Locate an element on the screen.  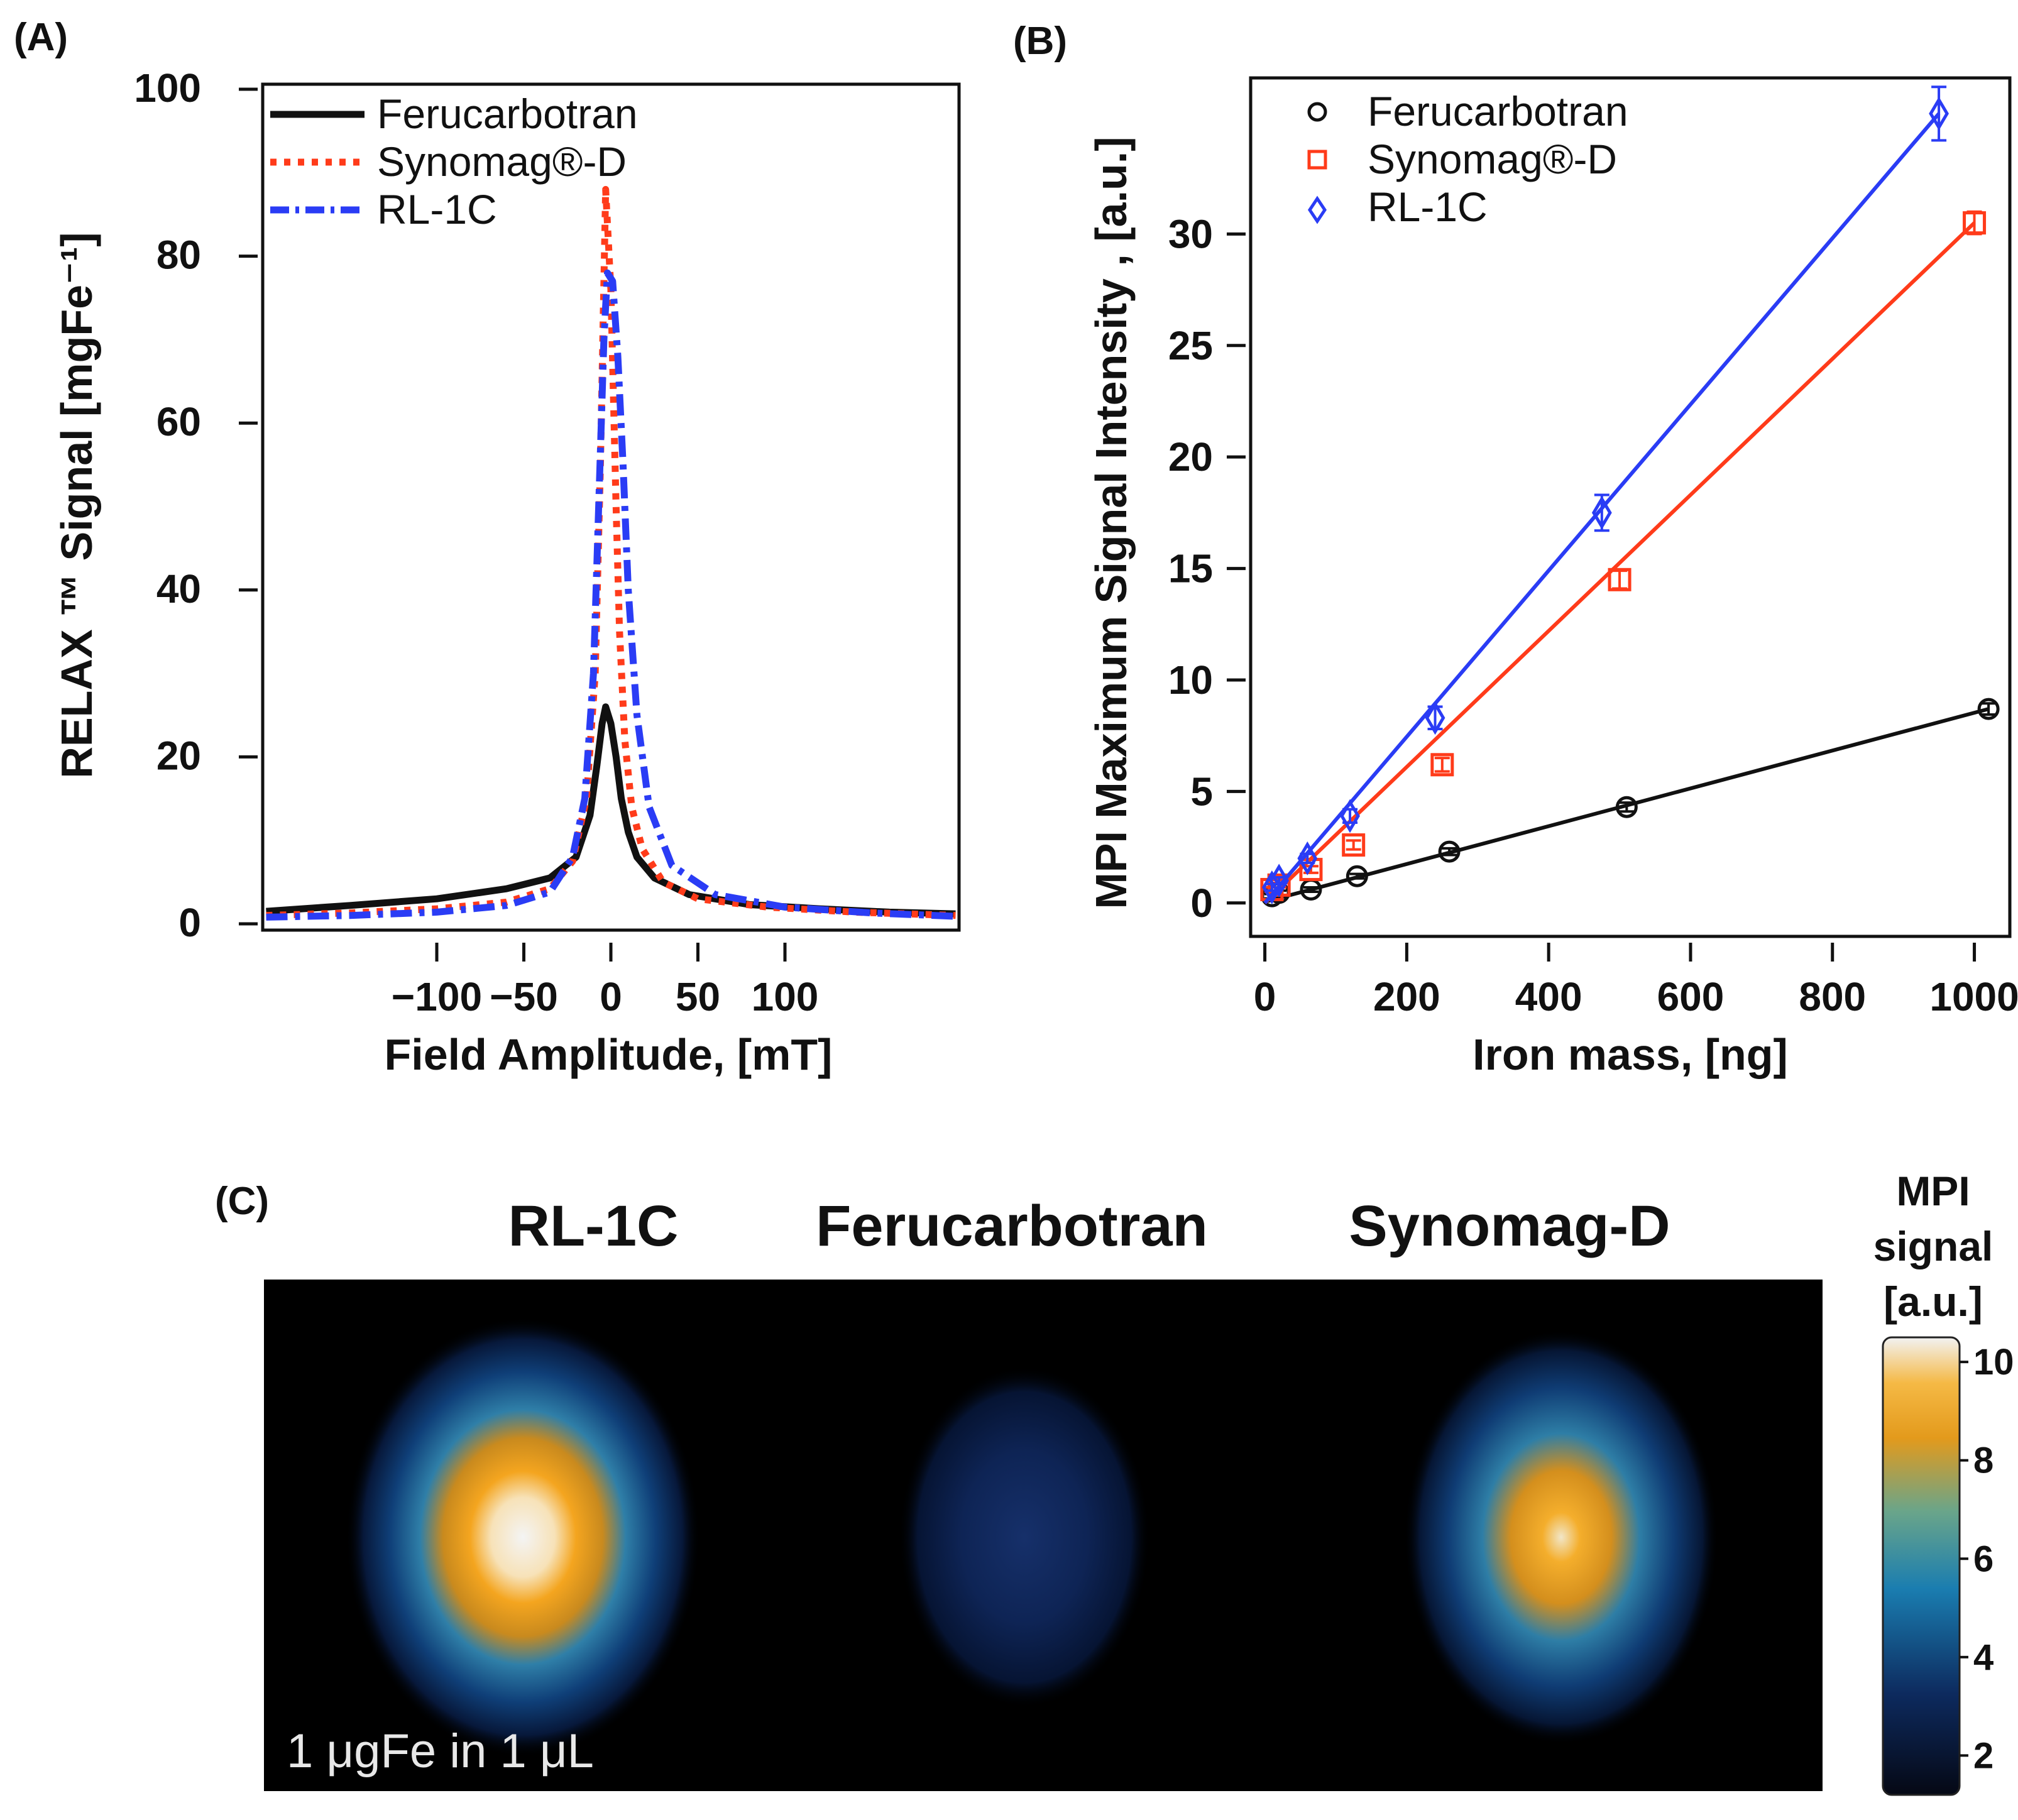
panel-a-legend: Ferucarbotran Synomag®-D RL-1C is located at coordinates (454, 161).